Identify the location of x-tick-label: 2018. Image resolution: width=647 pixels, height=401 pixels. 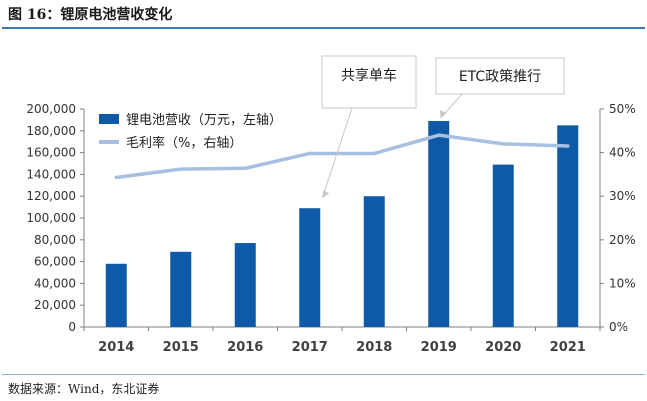
(374, 347).